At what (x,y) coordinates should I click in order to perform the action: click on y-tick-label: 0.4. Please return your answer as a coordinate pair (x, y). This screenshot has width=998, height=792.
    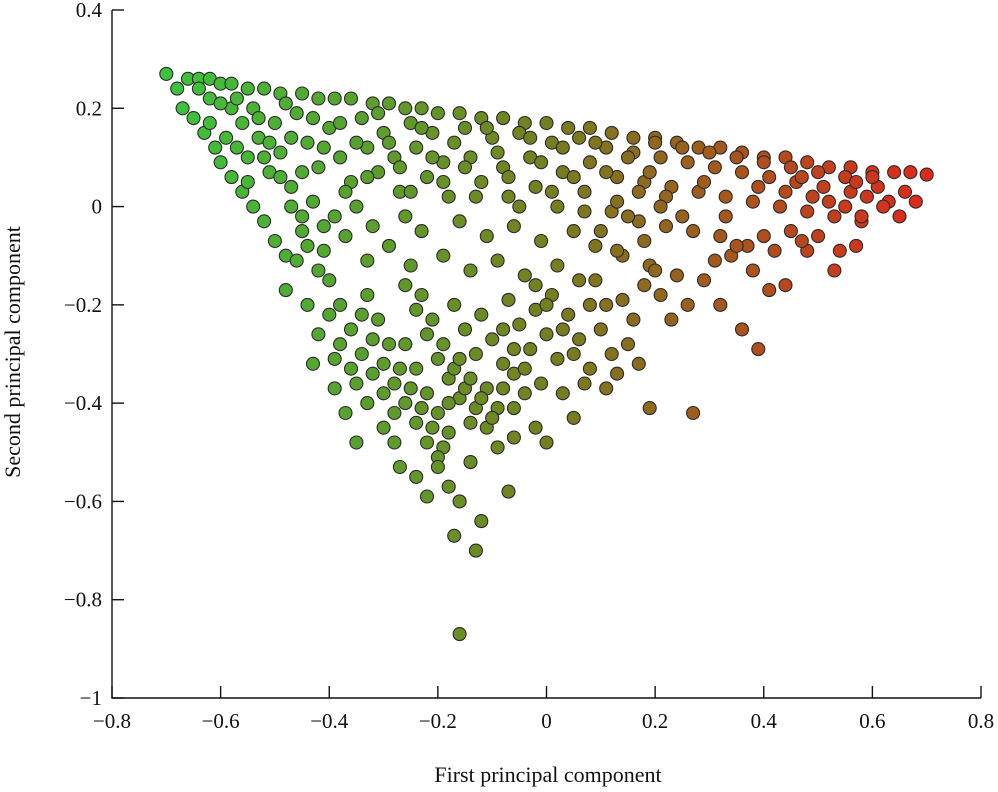
    Looking at the image, I should click on (89, 11).